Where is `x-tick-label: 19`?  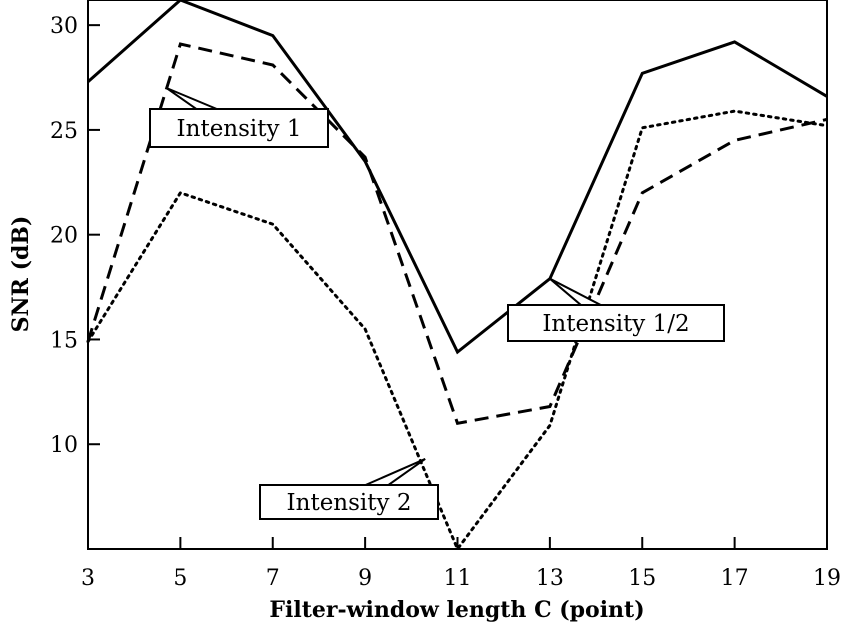 x-tick-label: 19 is located at coordinates (827, 578).